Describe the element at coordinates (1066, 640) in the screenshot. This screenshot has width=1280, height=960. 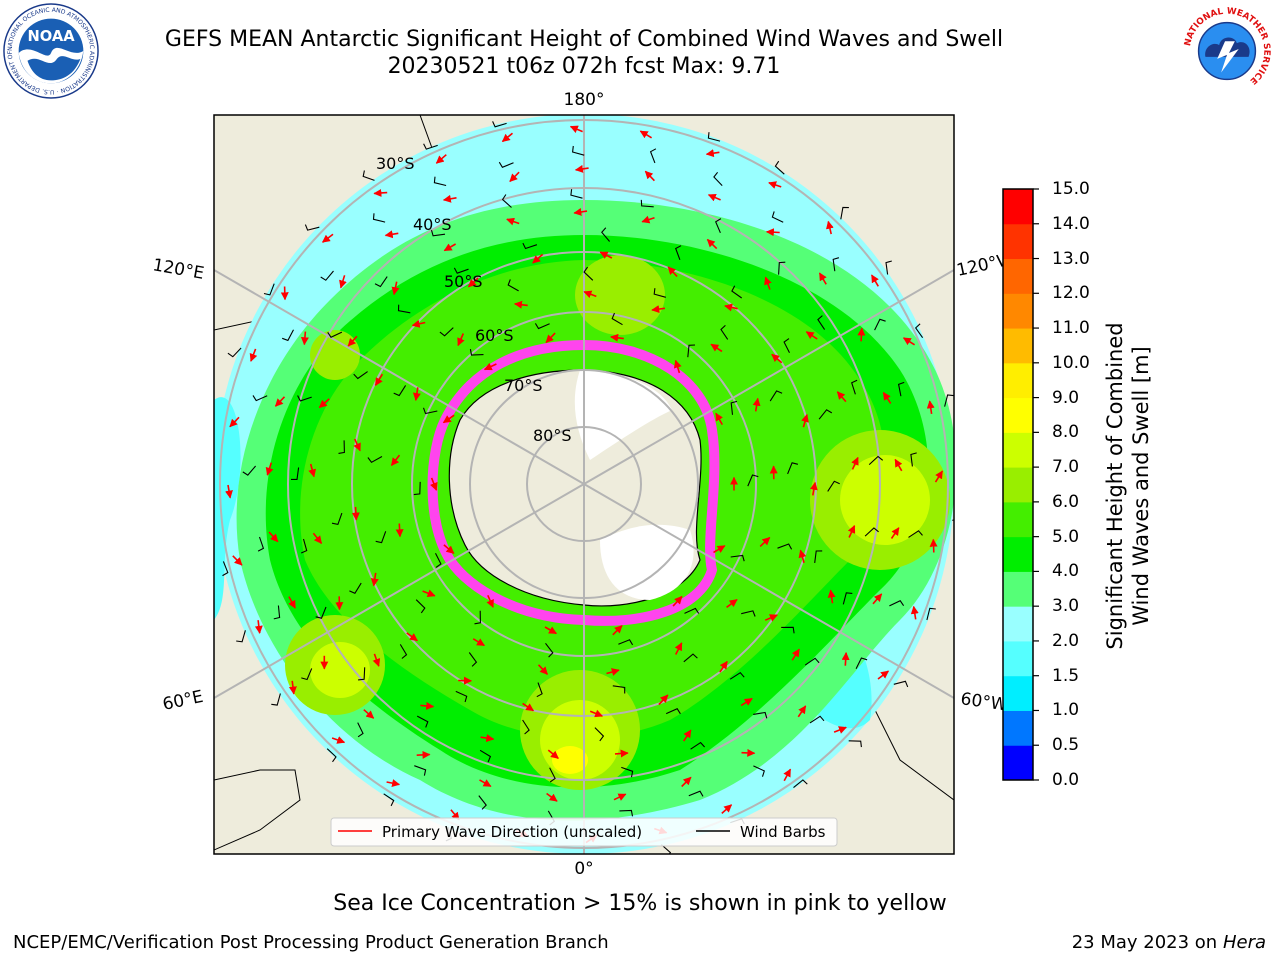
I see `colorbar-tick-label: 2.0` at that location.